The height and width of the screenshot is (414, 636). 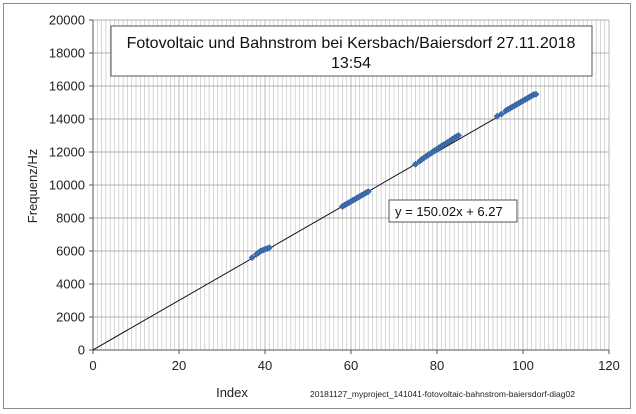 What do you see at coordinates (67, 86) in the screenshot?
I see `y-tick-label: 16000` at bounding box center [67, 86].